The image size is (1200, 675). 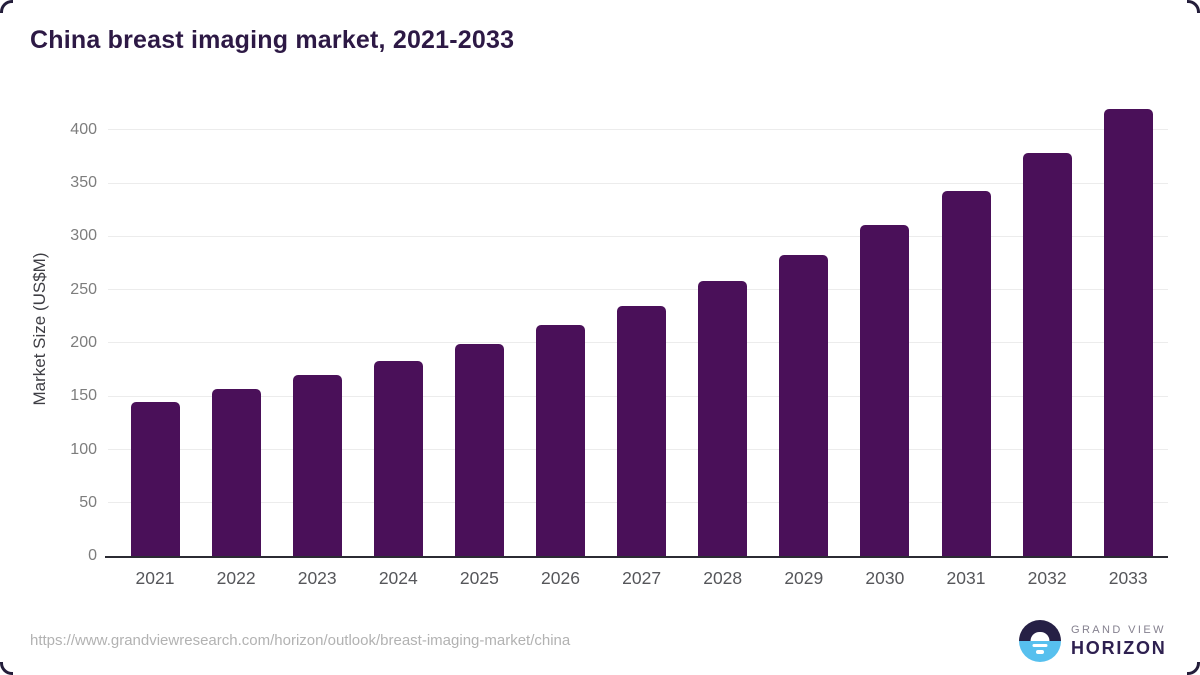 I want to click on x-tick-label: 2029, so click(x=804, y=578).